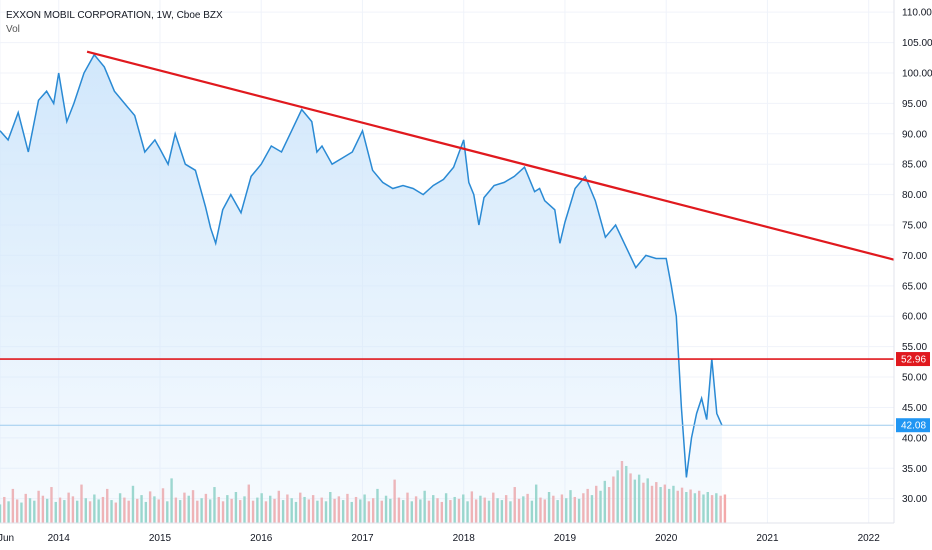 This screenshot has height=550, width=932. Describe the element at coordinates (914, 408) in the screenshot. I see `y-tick-label: 45.00` at that location.